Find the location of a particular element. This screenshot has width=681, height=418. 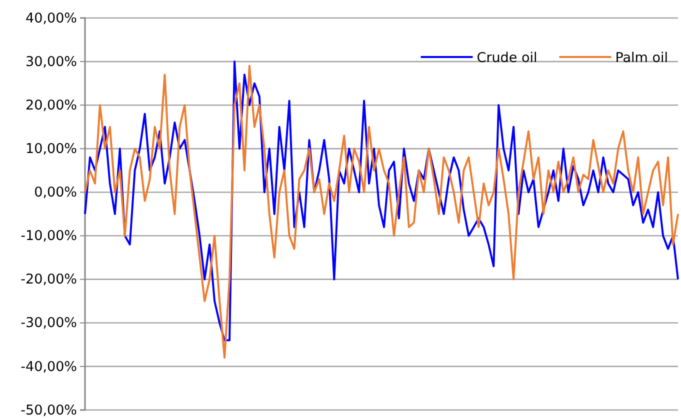

y-tick-label: 10,00% is located at coordinates (52, 148).